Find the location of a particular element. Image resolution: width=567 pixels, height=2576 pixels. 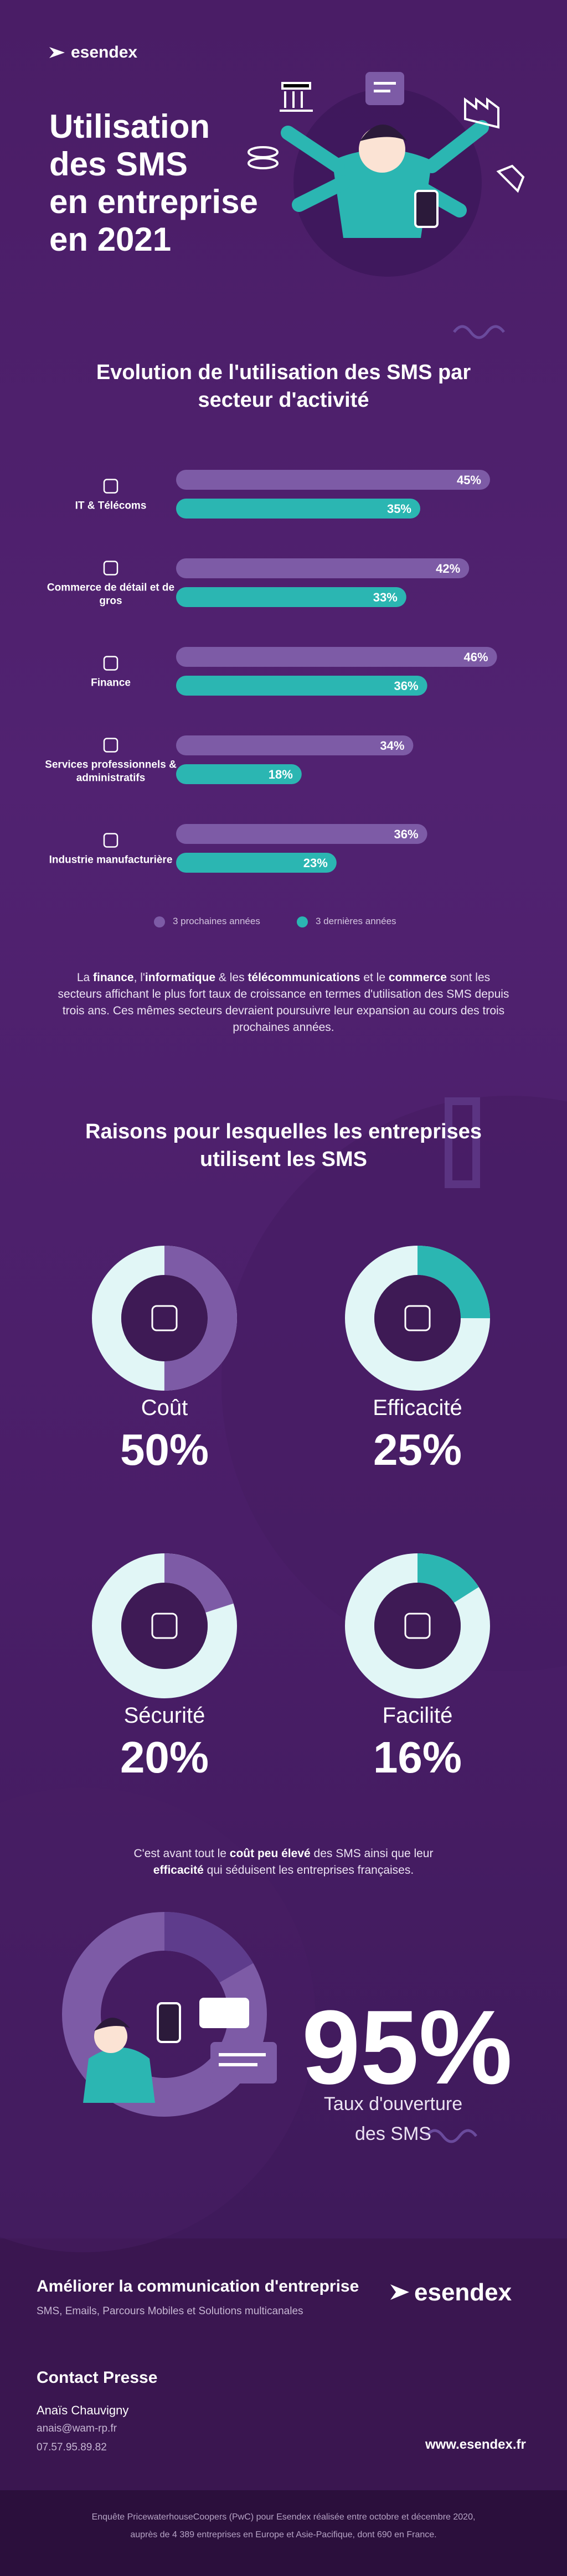

category: Finance is located at coordinates (110, 672).